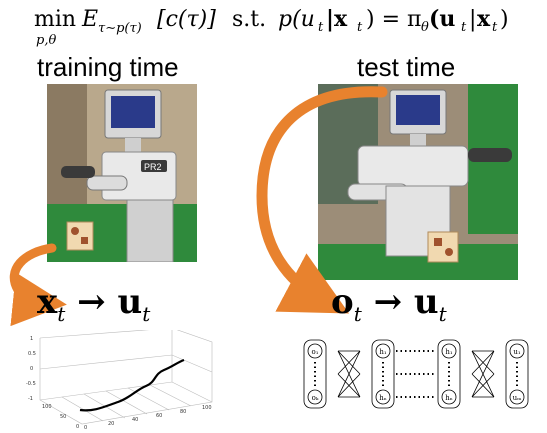 This screenshot has height=433, width=547. What do you see at coordinates (321, 27) in the screenshot?
I see `formula-constraint-lhs-sub: t` at bounding box center [321, 27].